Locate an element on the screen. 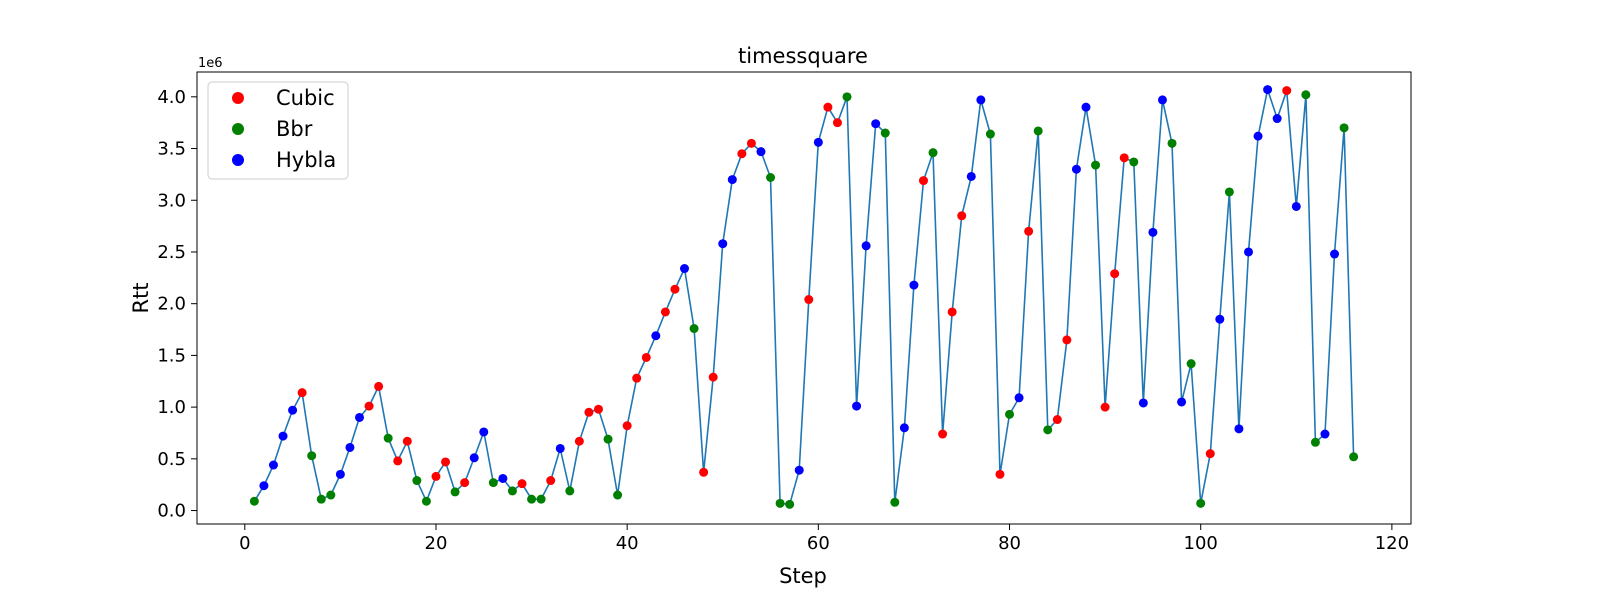 This screenshot has height=600, width=1600. legend-marker-cubic is located at coordinates (238, 98).